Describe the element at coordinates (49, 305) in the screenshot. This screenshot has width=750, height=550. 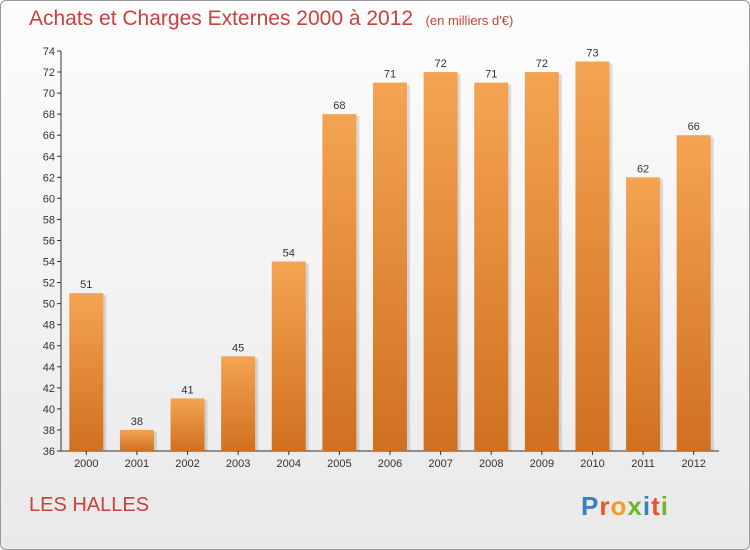
I see `y-tick-label: 50` at that location.